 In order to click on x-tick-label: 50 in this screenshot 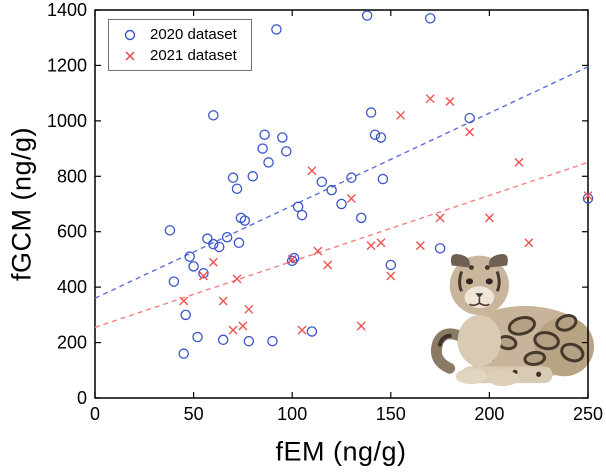, I will do `click(194, 414)`.